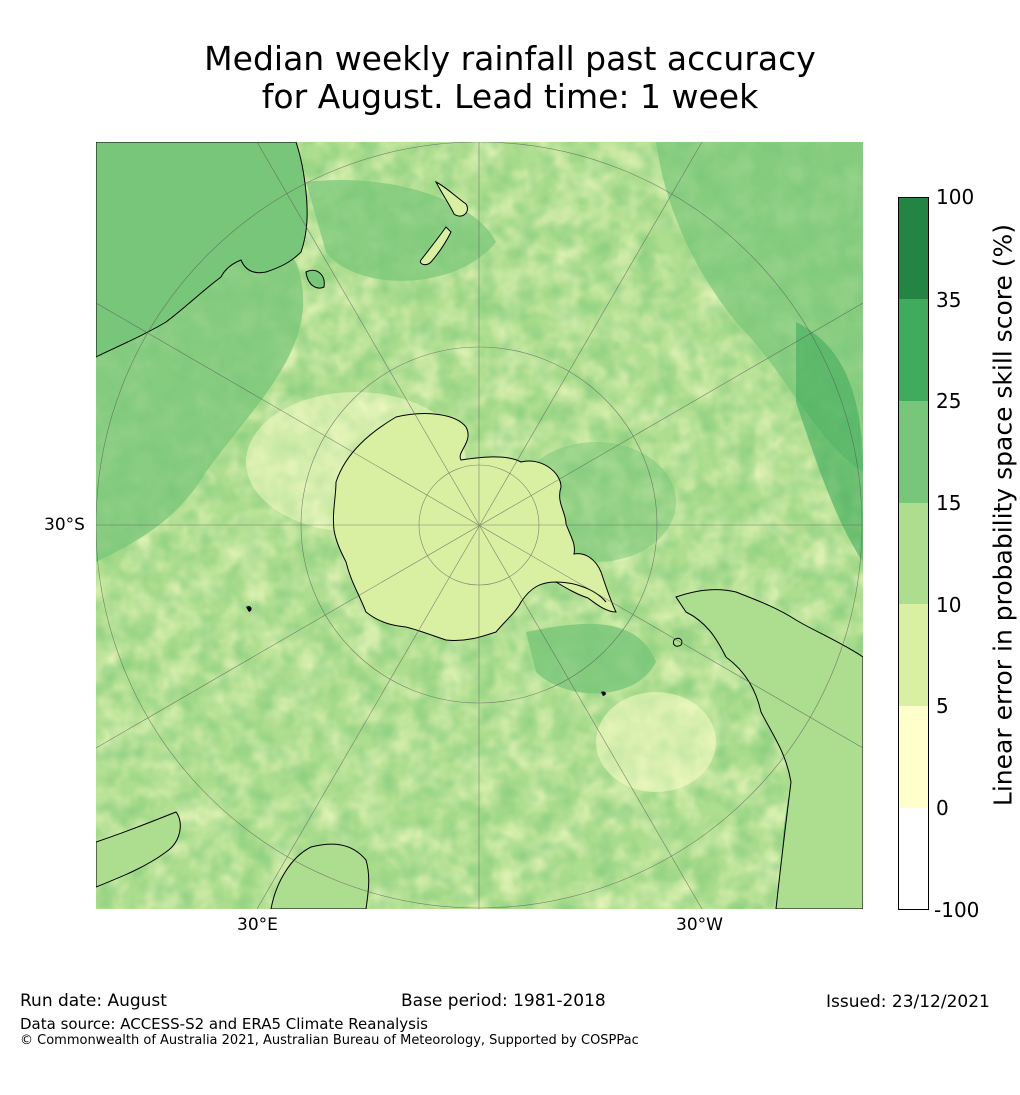 This screenshot has width=1020, height=1095. Describe the element at coordinates (93, 1001) in the screenshot. I see `run-date: Run date: August` at that location.